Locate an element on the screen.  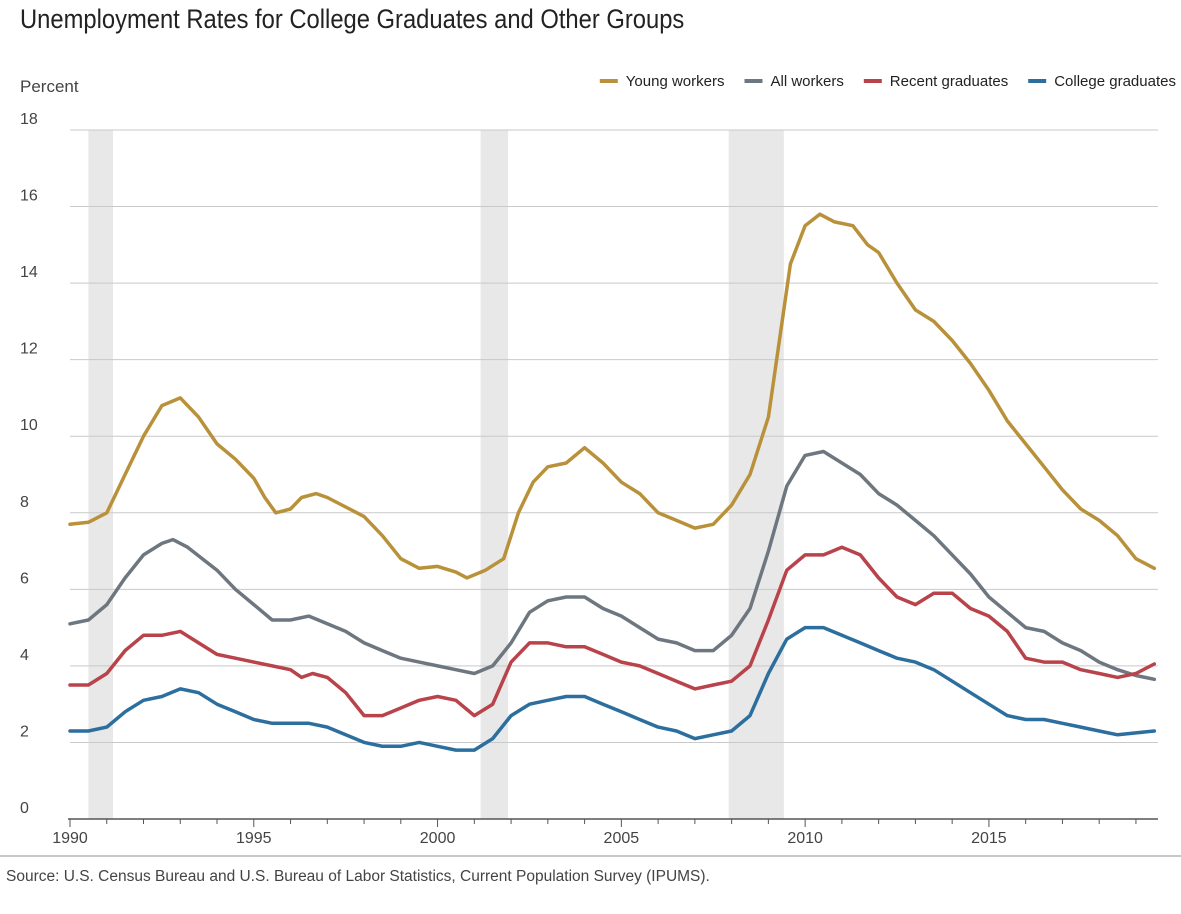
y-tick-label: 4 is located at coordinates (24, 655).